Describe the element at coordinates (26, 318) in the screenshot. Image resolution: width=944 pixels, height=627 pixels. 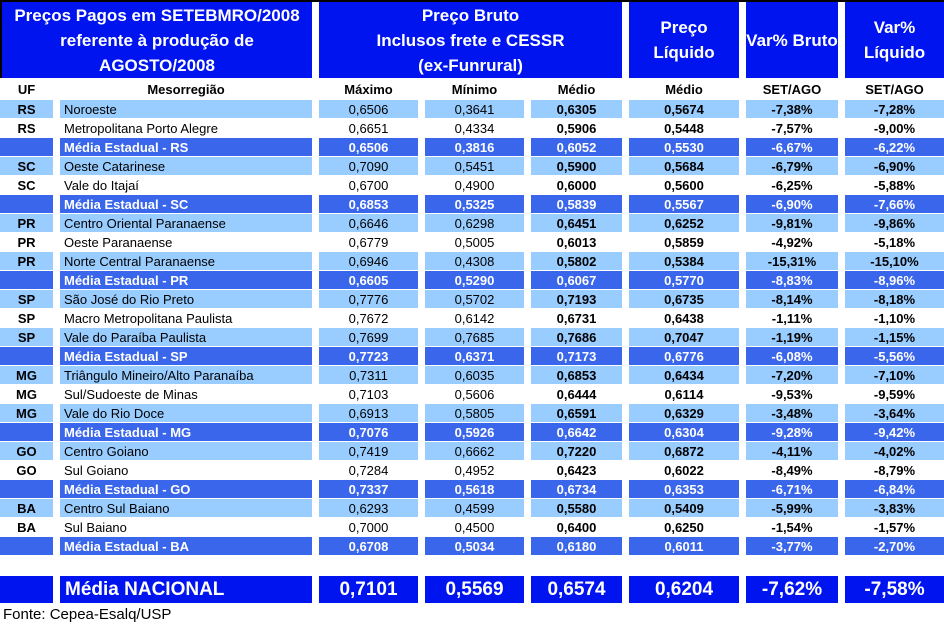
I see `cell-uf: SP` at that location.